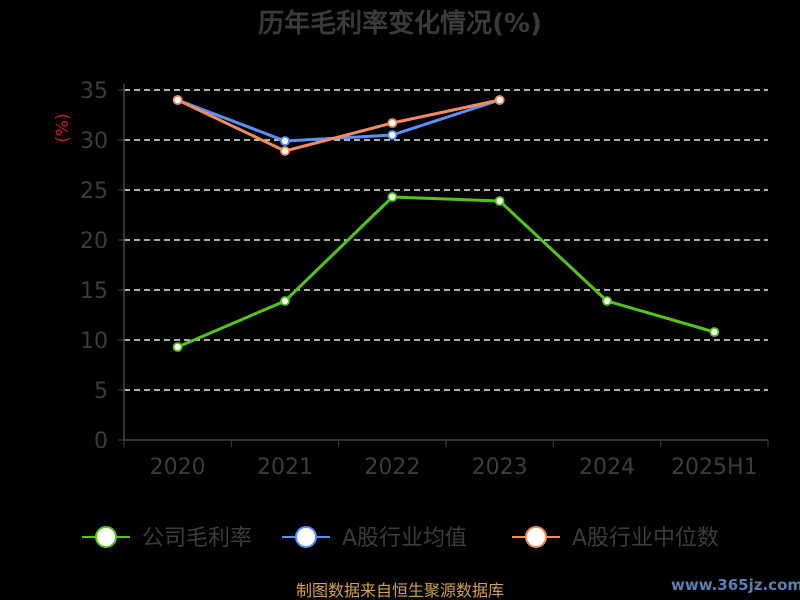  Describe the element at coordinates (392, 467) in the screenshot. I see `x-tick-label: 2022` at that location.